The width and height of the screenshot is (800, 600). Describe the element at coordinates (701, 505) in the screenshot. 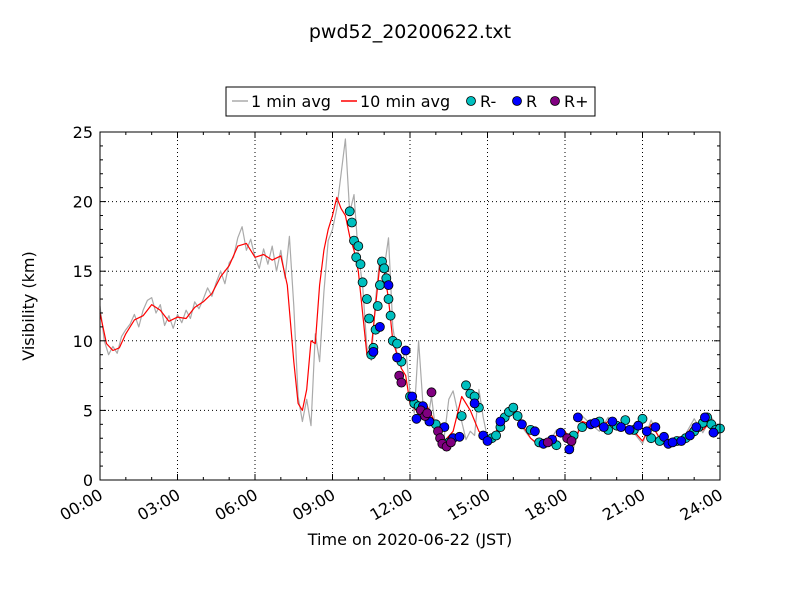

I see `x-tick-label: 24:00` at that location.